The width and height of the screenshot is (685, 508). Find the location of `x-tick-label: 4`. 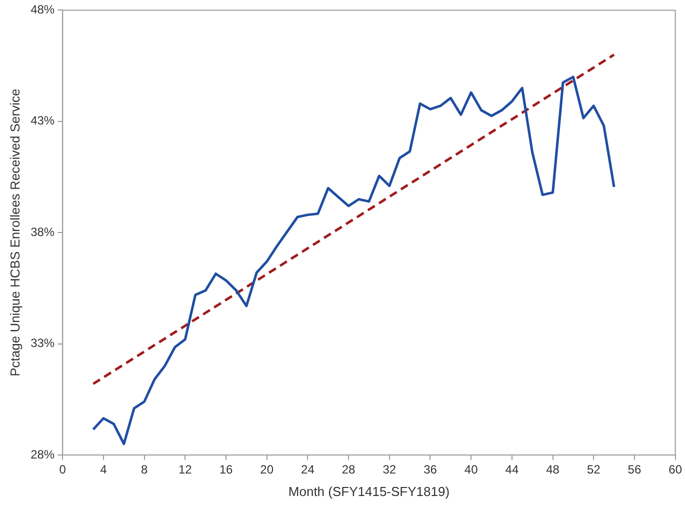

x-tick-label: 4 is located at coordinates (104, 469).